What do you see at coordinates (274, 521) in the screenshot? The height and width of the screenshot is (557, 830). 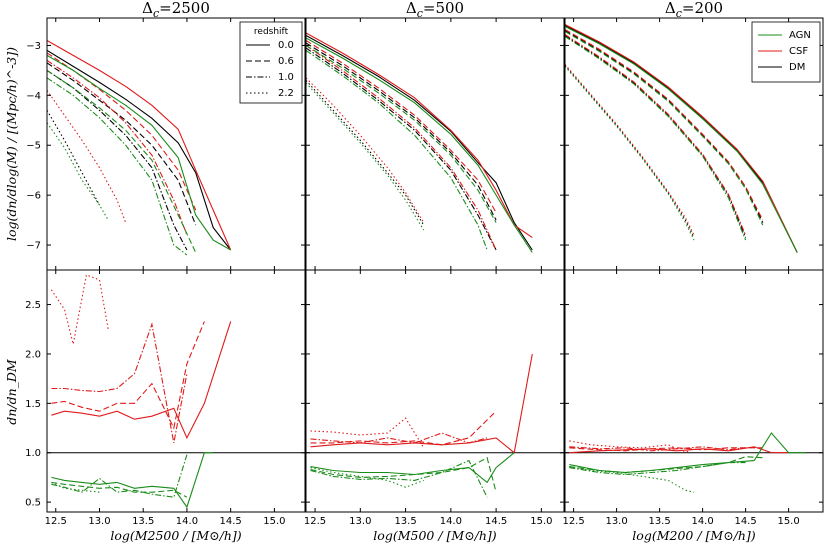 I see `x-tick-label: 15.0` at bounding box center [274, 521].